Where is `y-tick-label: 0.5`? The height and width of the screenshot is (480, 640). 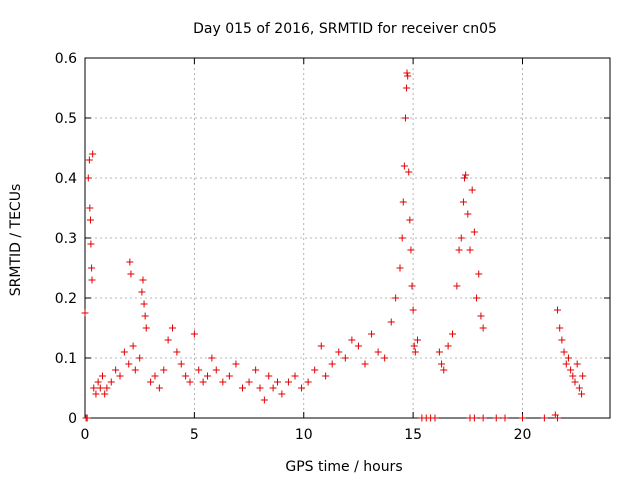 y-tick-label: 0.5 is located at coordinates (66, 119).